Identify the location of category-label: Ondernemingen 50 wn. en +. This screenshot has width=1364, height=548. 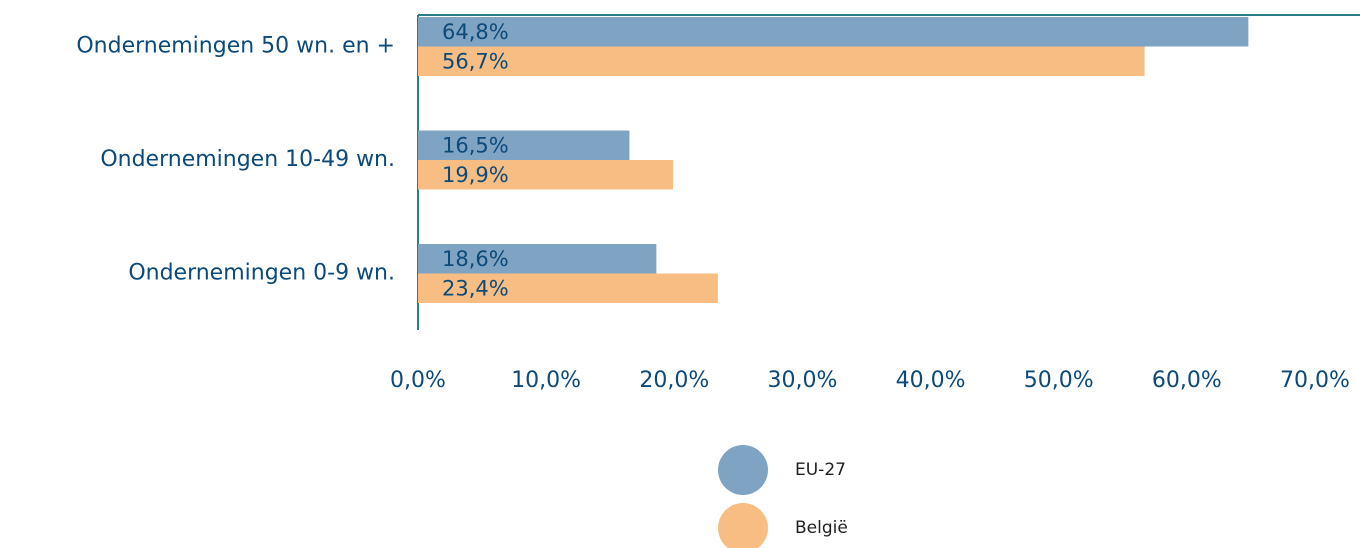
(235, 46).